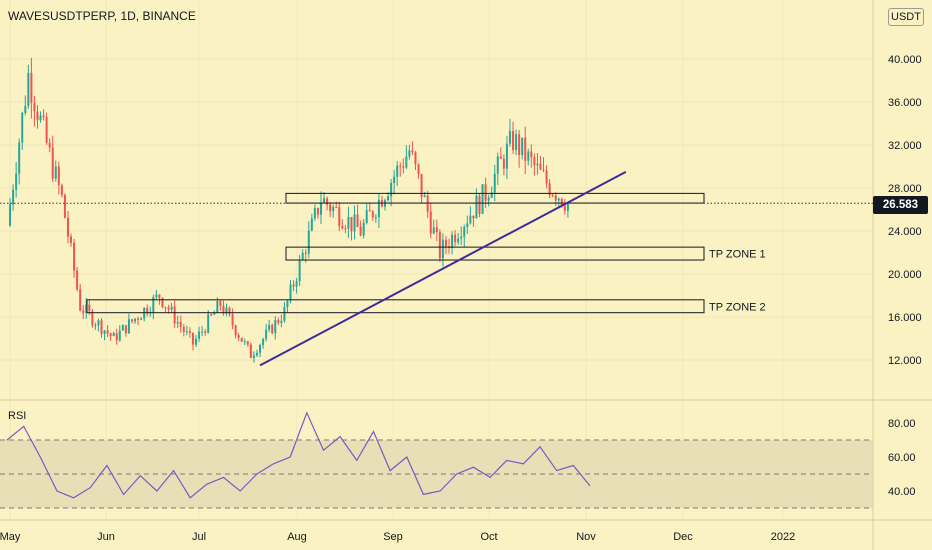 This screenshot has width=932, height=550. What do you see at coordinates (905, 232) in the screenshot?
I see `price-axis-tick-3: 24.000` at bounding box center [905, 232].